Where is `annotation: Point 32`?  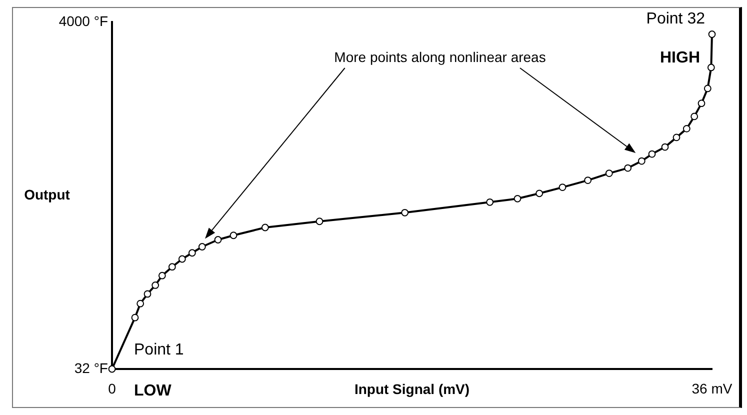
annotation: Point 32 is located at coordinates (676, 19).